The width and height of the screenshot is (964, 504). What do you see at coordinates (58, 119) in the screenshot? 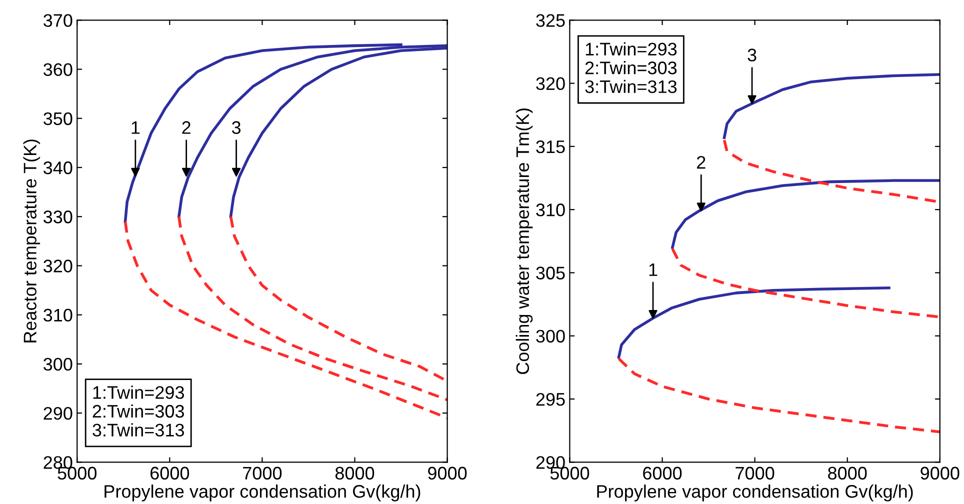
I see `y-tick-label: 350` at bounding box center [58, 119].